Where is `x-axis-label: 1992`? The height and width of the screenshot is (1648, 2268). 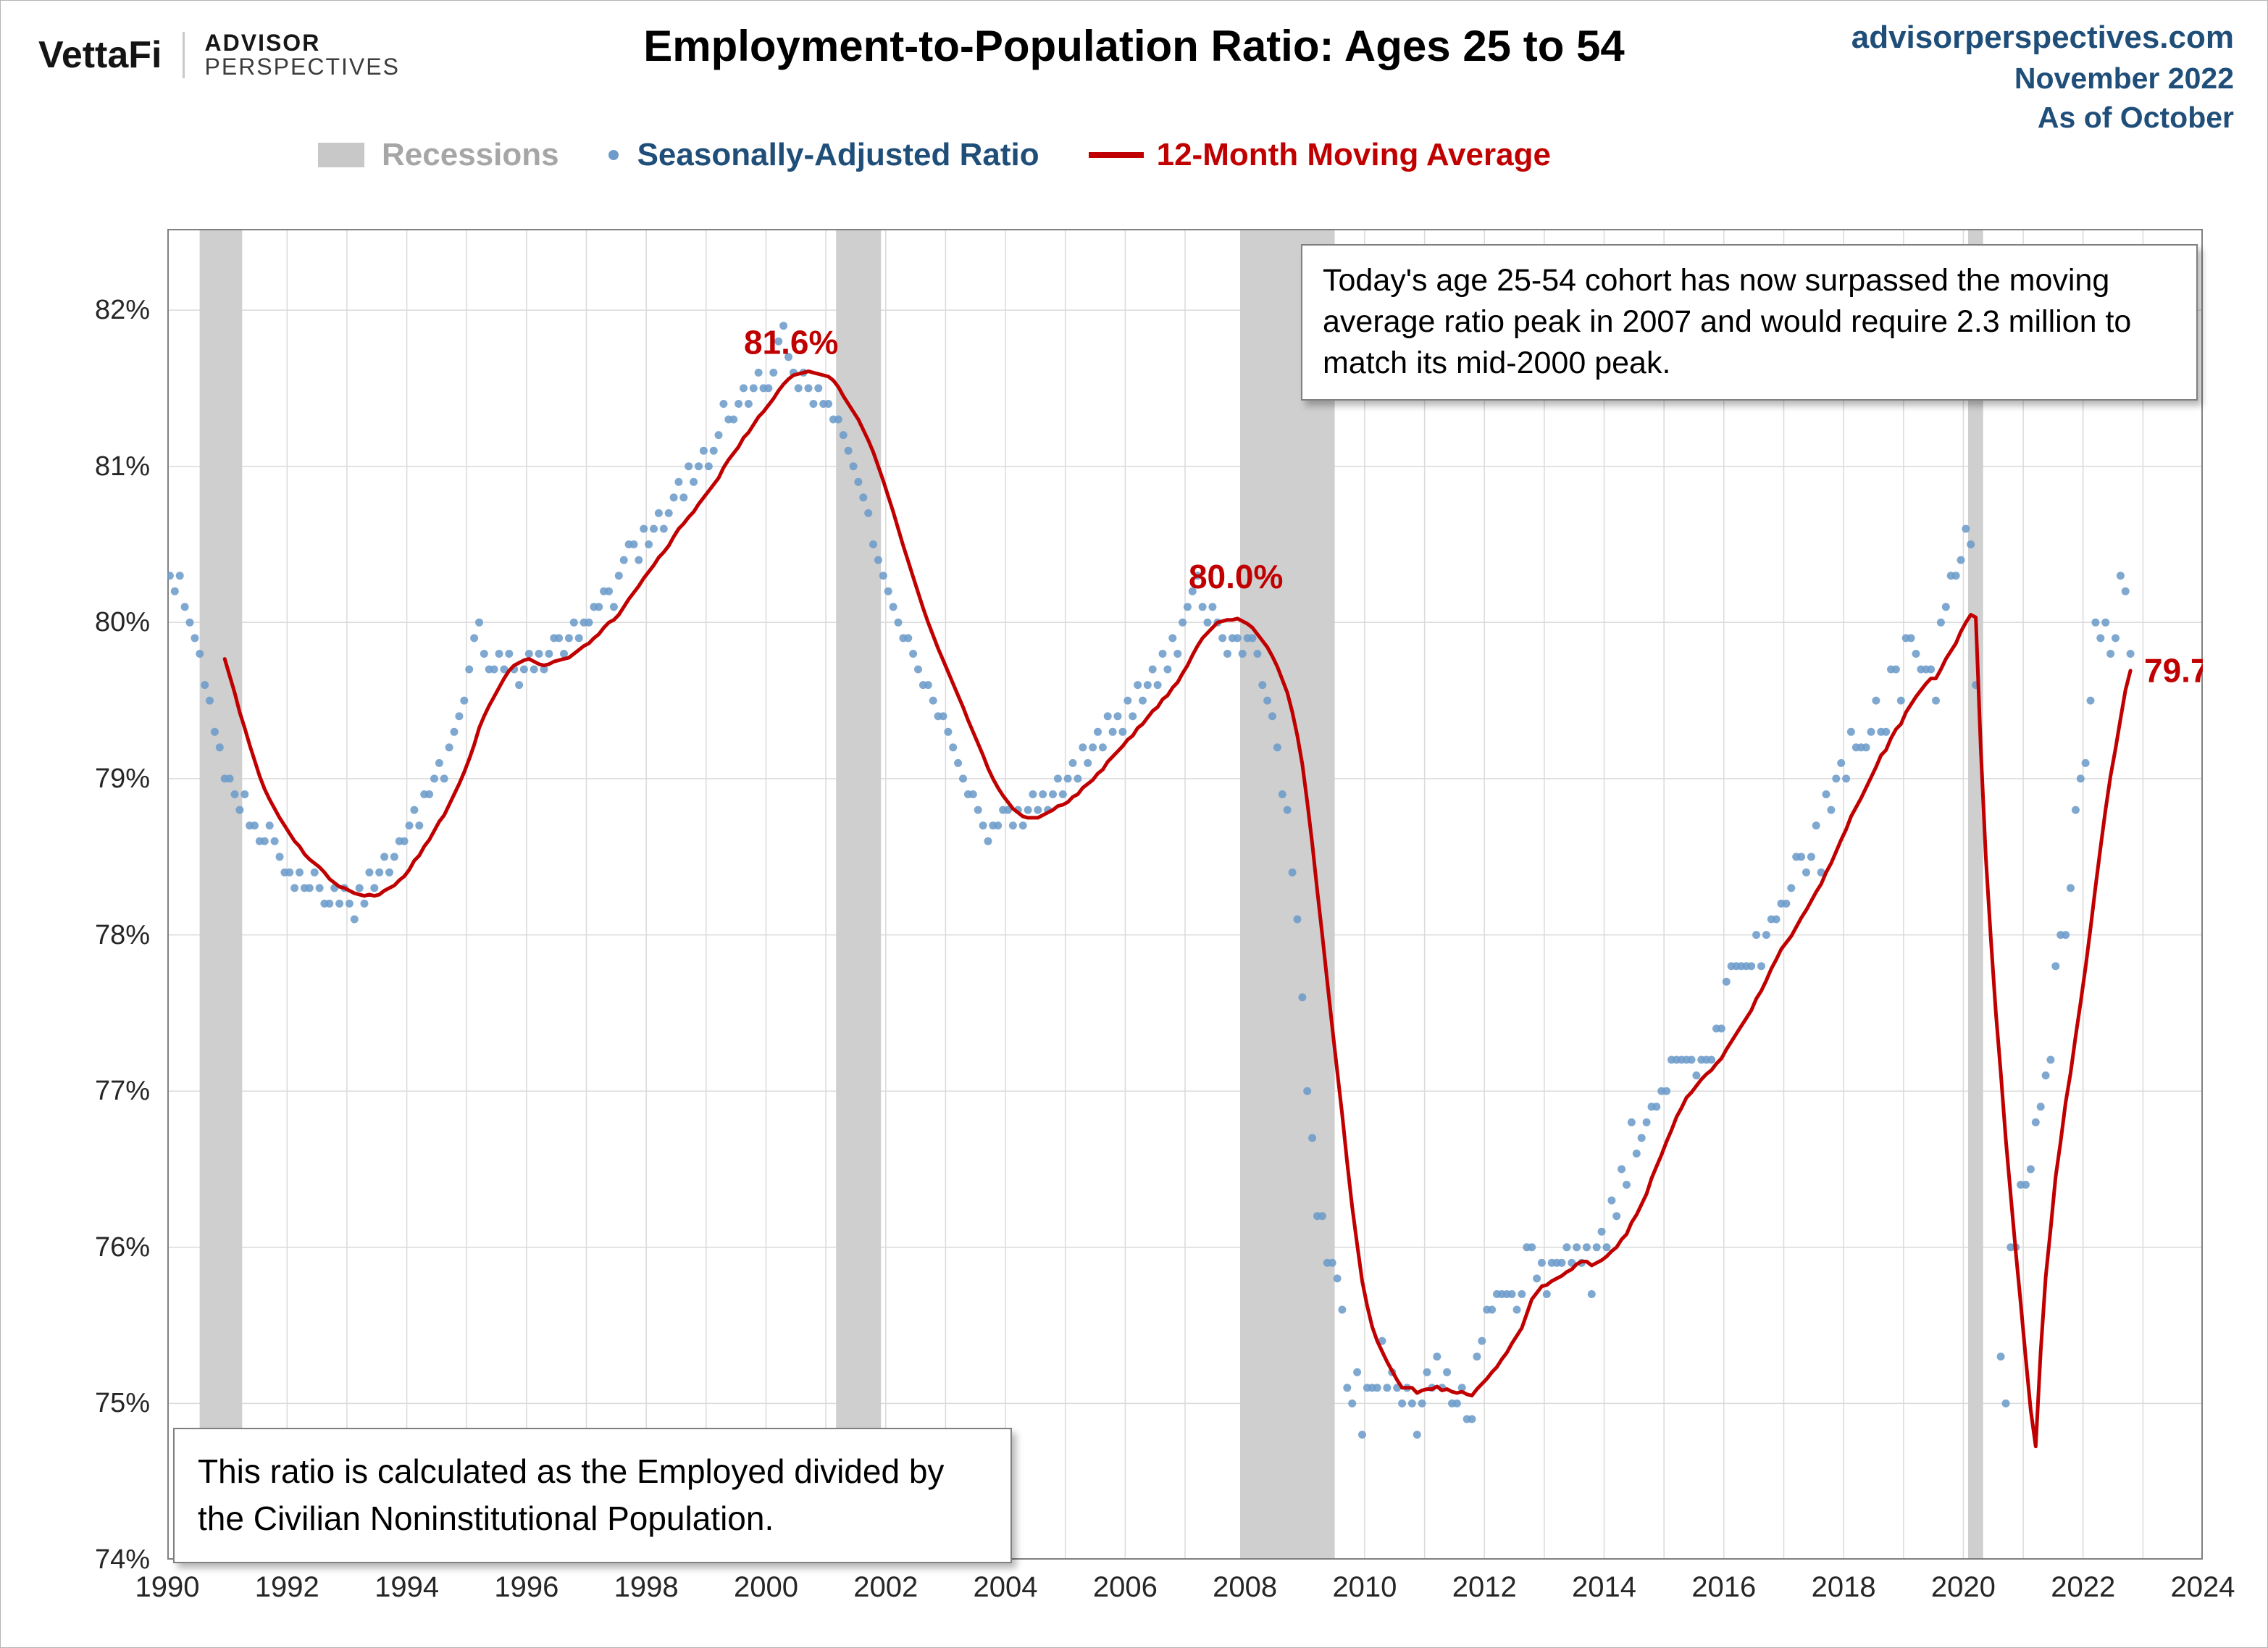 x-axis-label: 1992 is located at coordinates (287, 1587).